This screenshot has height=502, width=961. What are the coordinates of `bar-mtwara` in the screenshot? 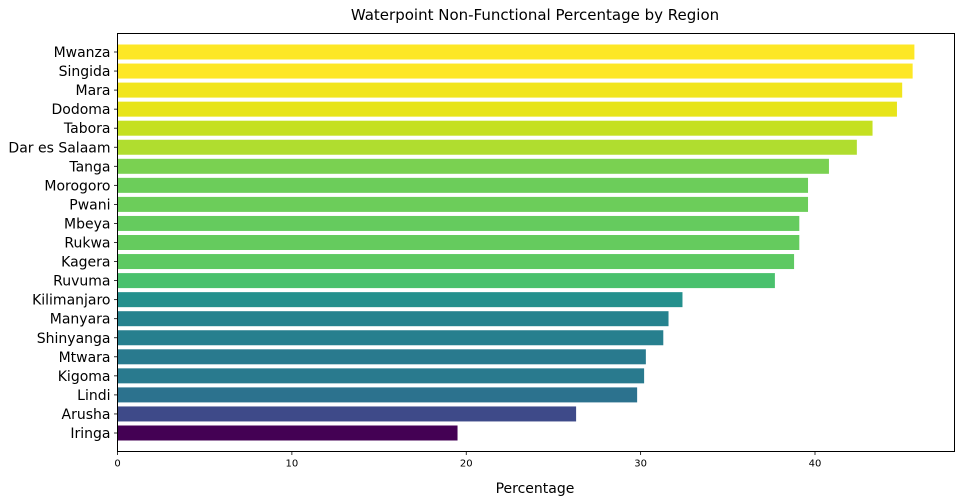 It's located at (381, 357).